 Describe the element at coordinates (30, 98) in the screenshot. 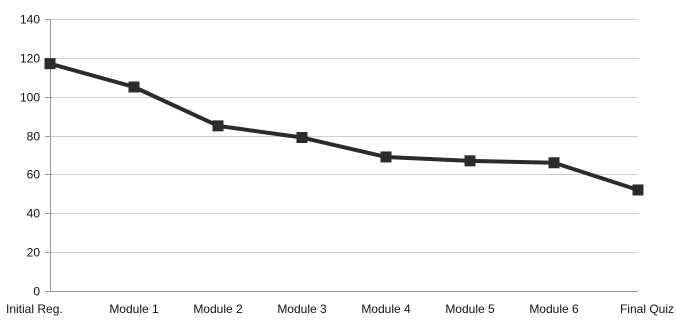

I see `y-tick-label: 100` at that location.